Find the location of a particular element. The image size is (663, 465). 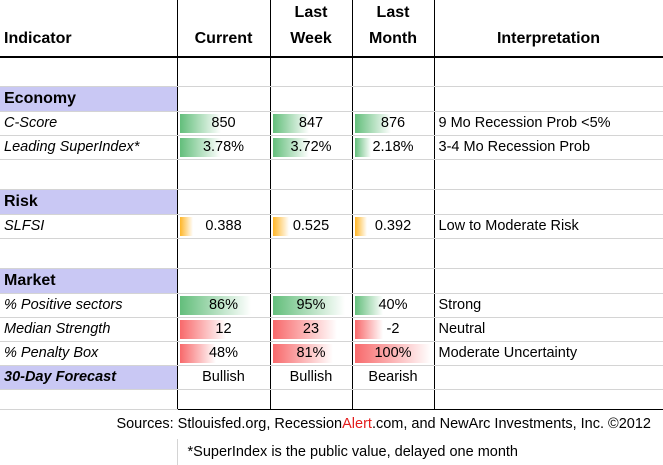

med-current-bar is located at coordinates (202, 329).